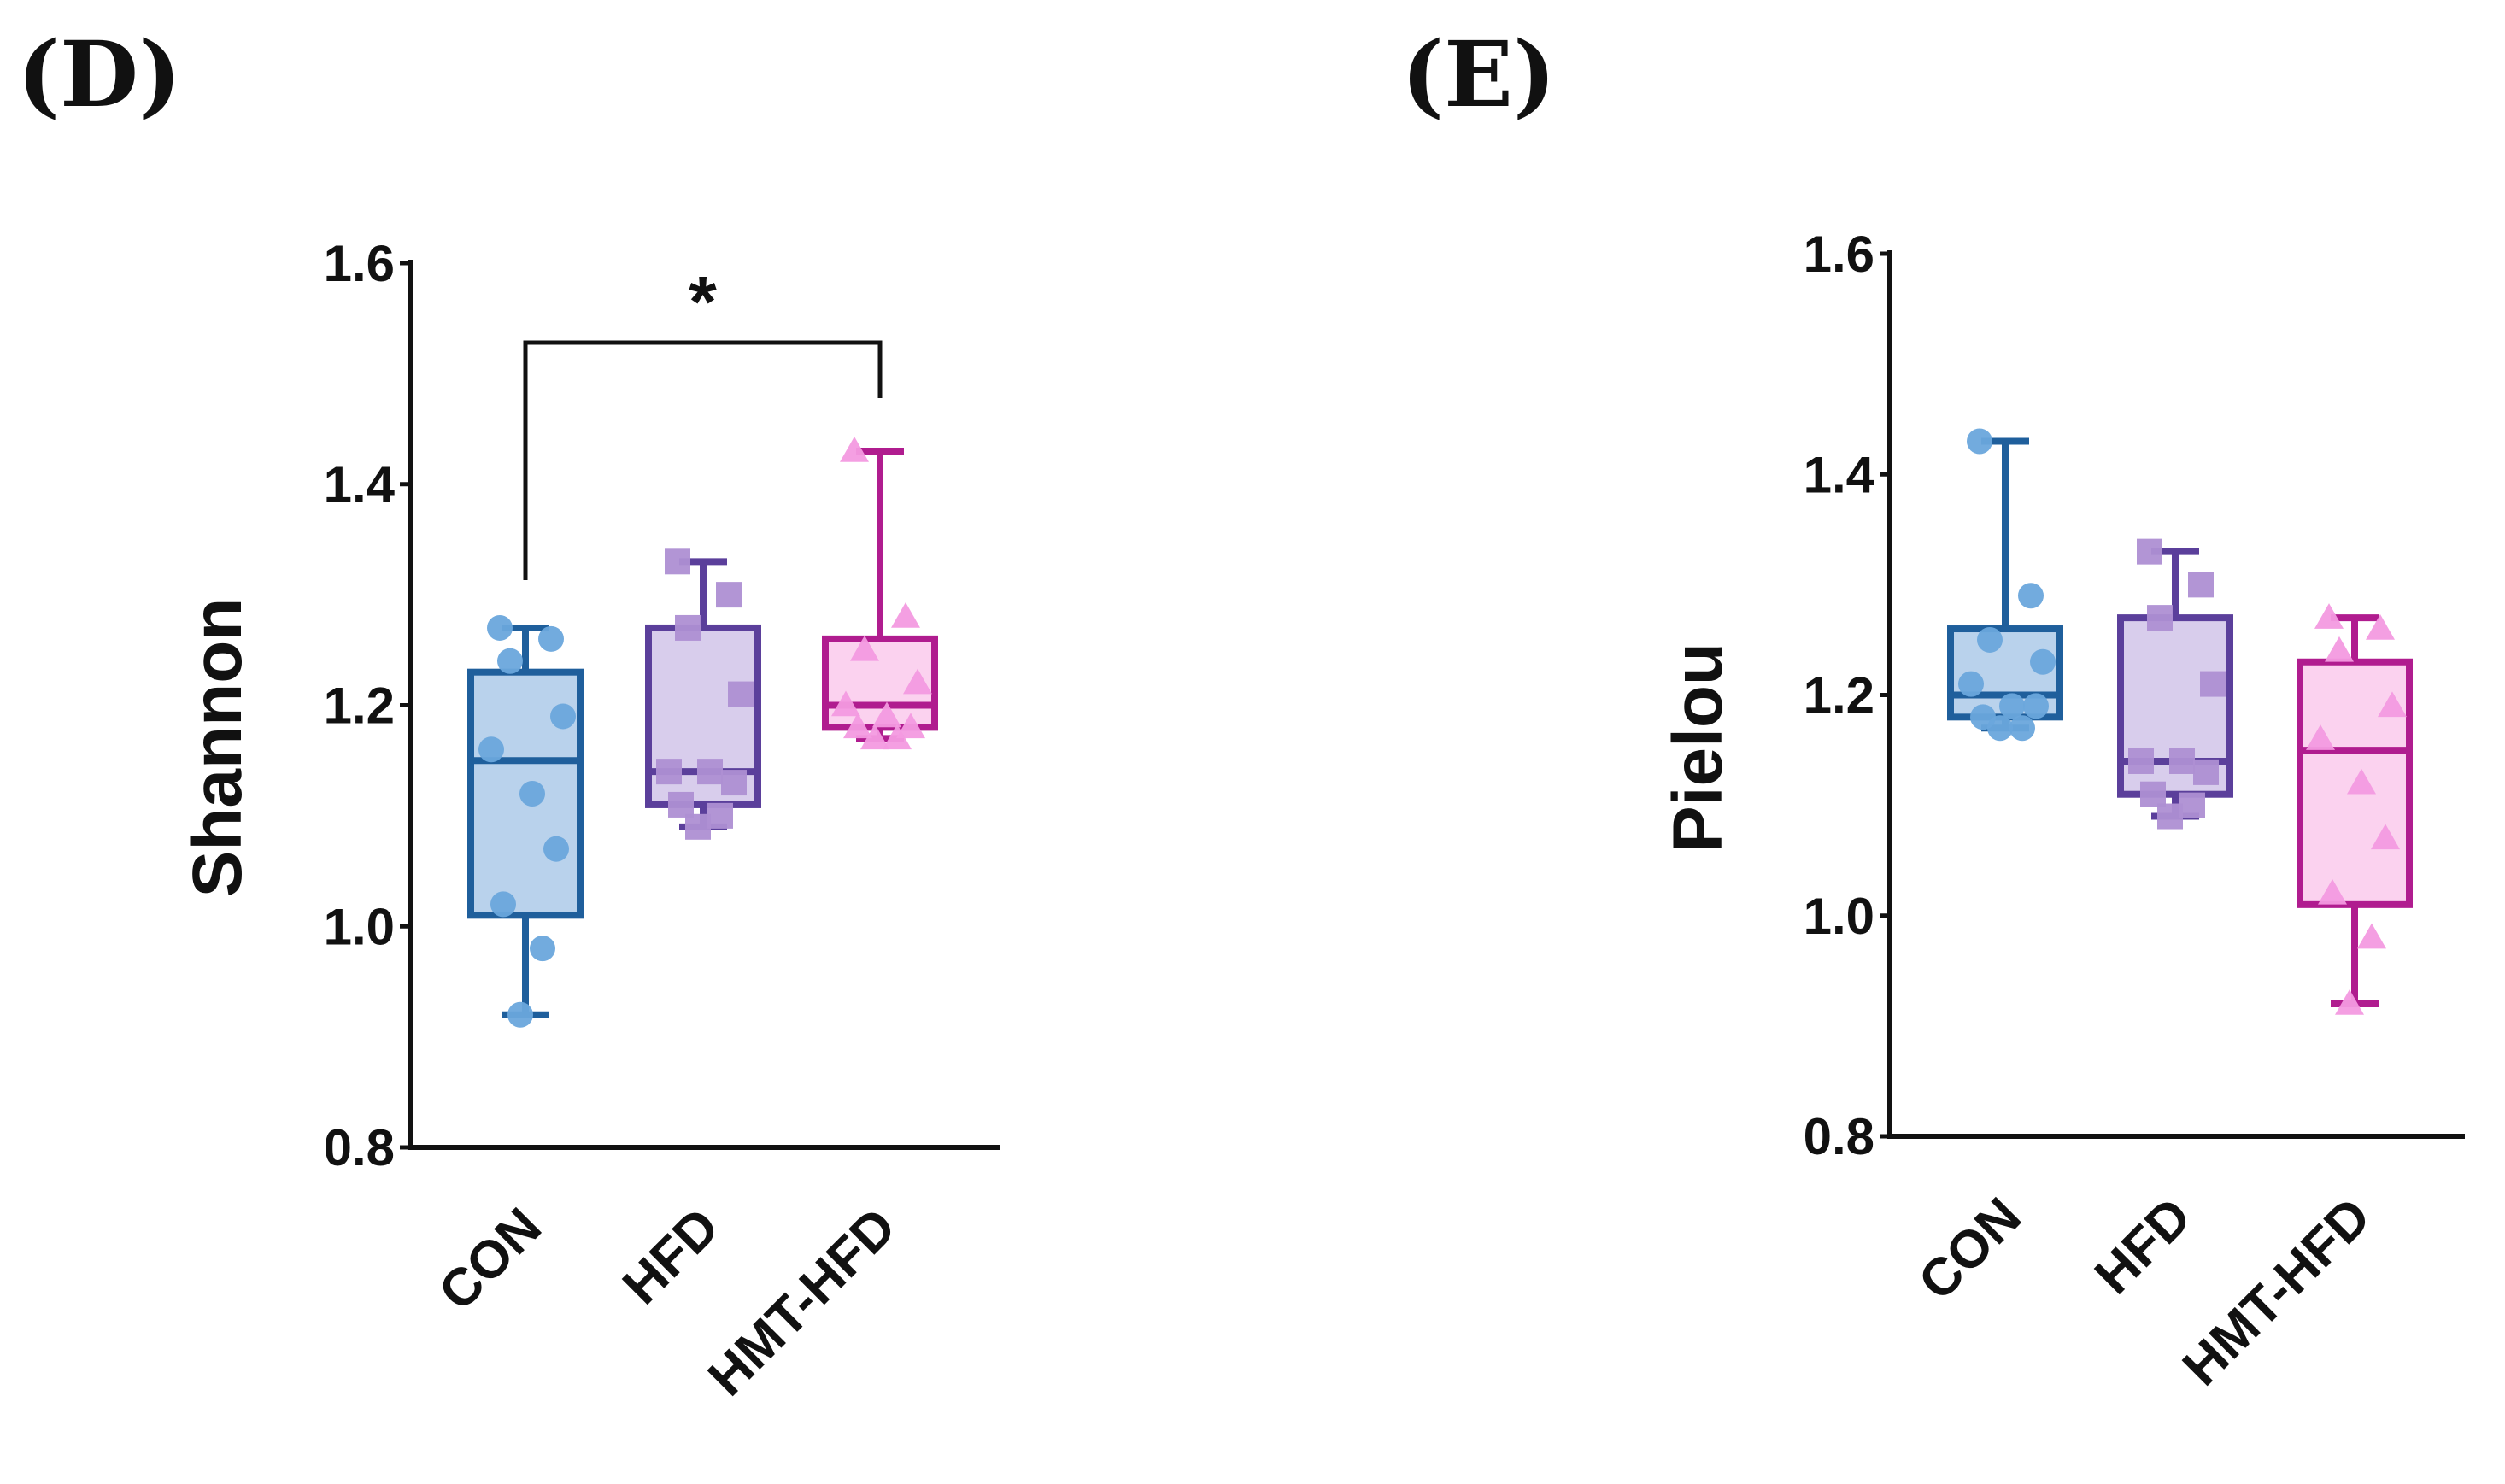 The height and width of the screenshot is (1484, 2505). What do you see at coordinates (703, 301) in the screenshot?
I see `significance-star: *` at bounding box center [703, 301].